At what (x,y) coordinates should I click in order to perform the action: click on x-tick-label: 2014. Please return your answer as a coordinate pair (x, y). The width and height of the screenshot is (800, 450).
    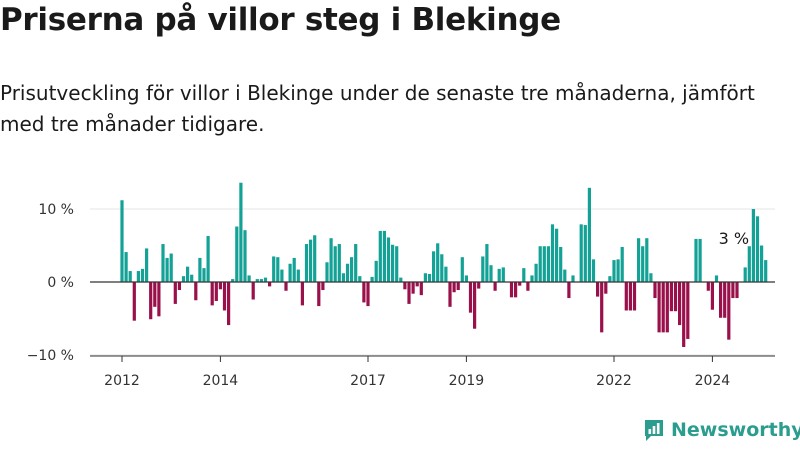
    Looking at the image, I should click on (221, 381).